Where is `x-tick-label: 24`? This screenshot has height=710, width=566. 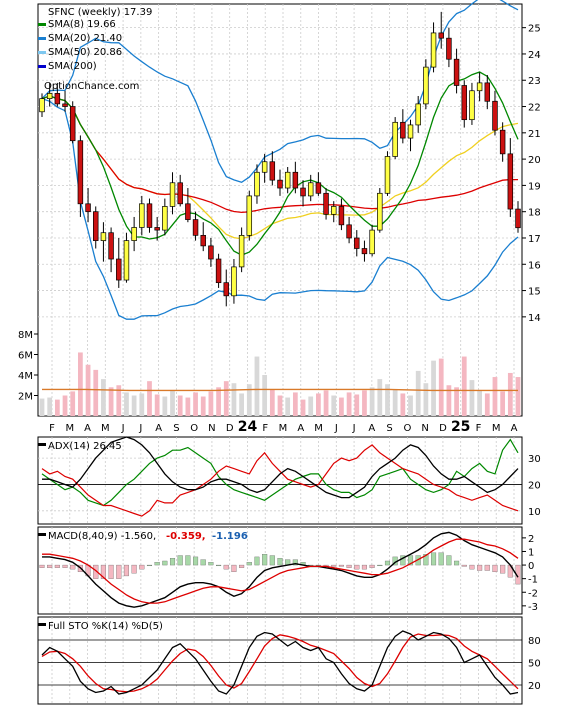 x-tick-label: 24 is located at coordinates (248, 427).